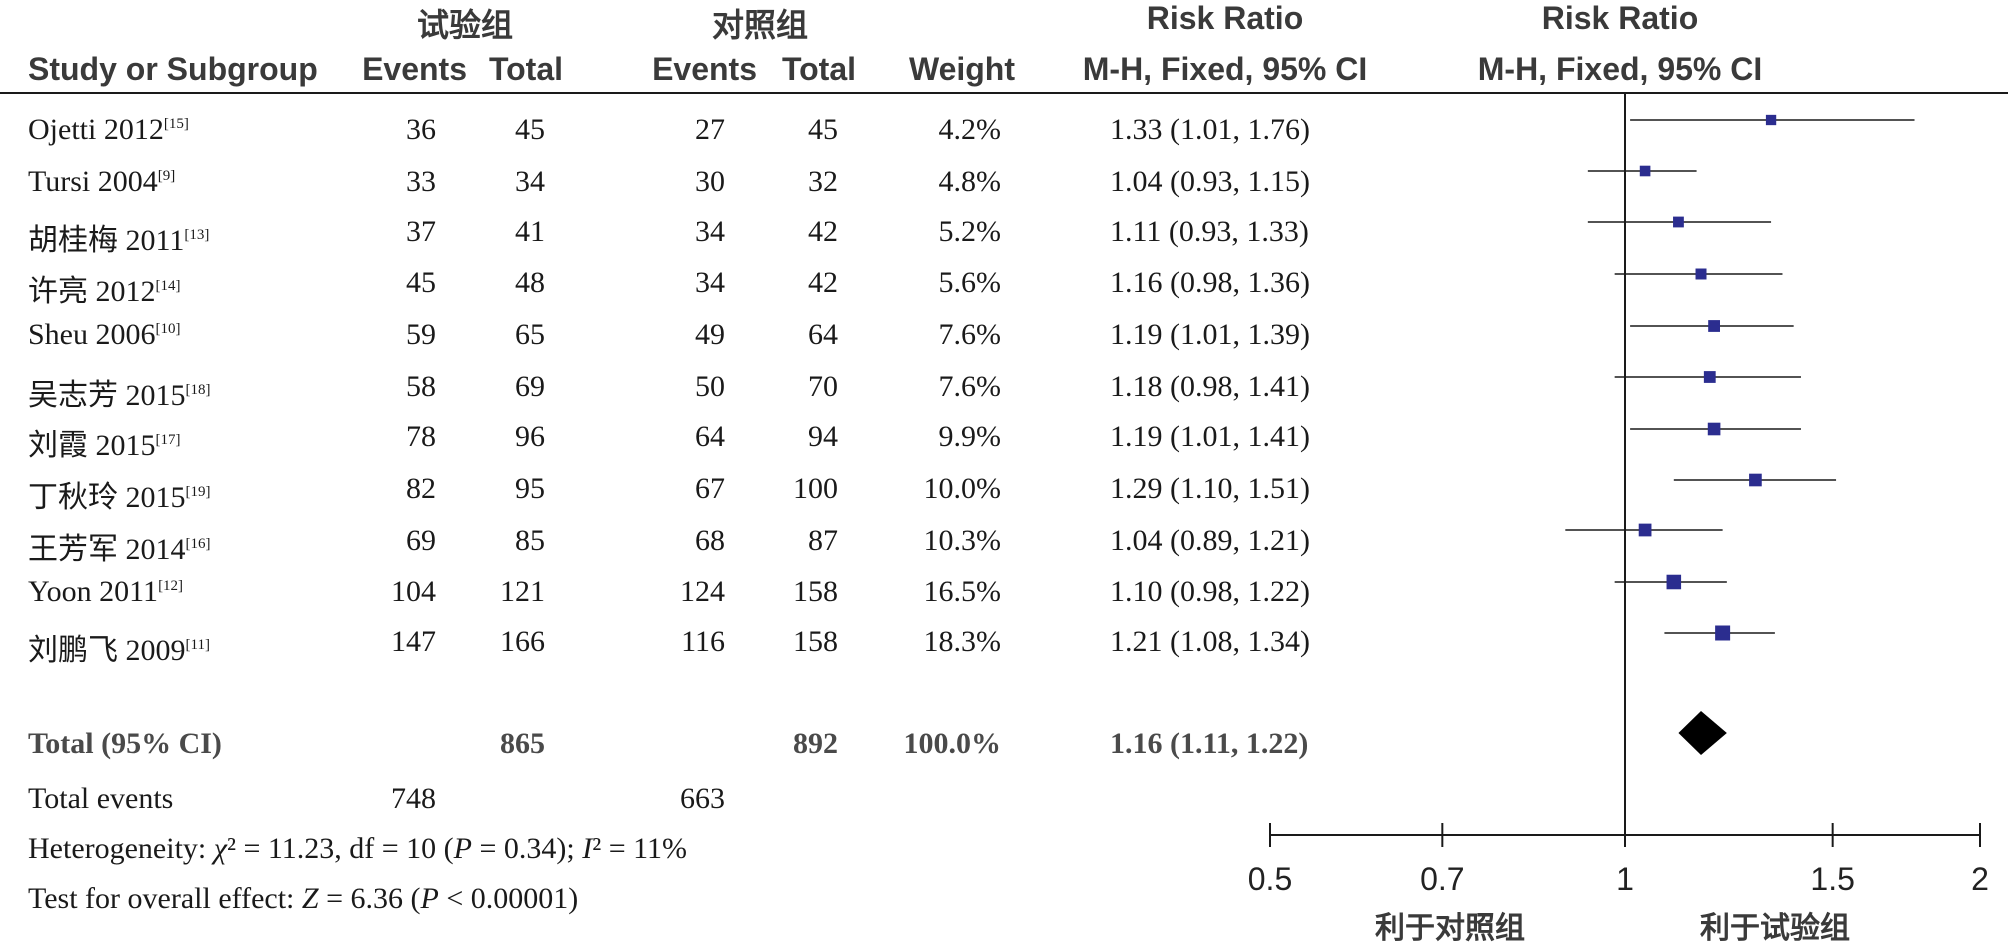  Describe the element at coordinates (522, 591) in the screenshot. I see `trial-total-cell: 121` at that location.